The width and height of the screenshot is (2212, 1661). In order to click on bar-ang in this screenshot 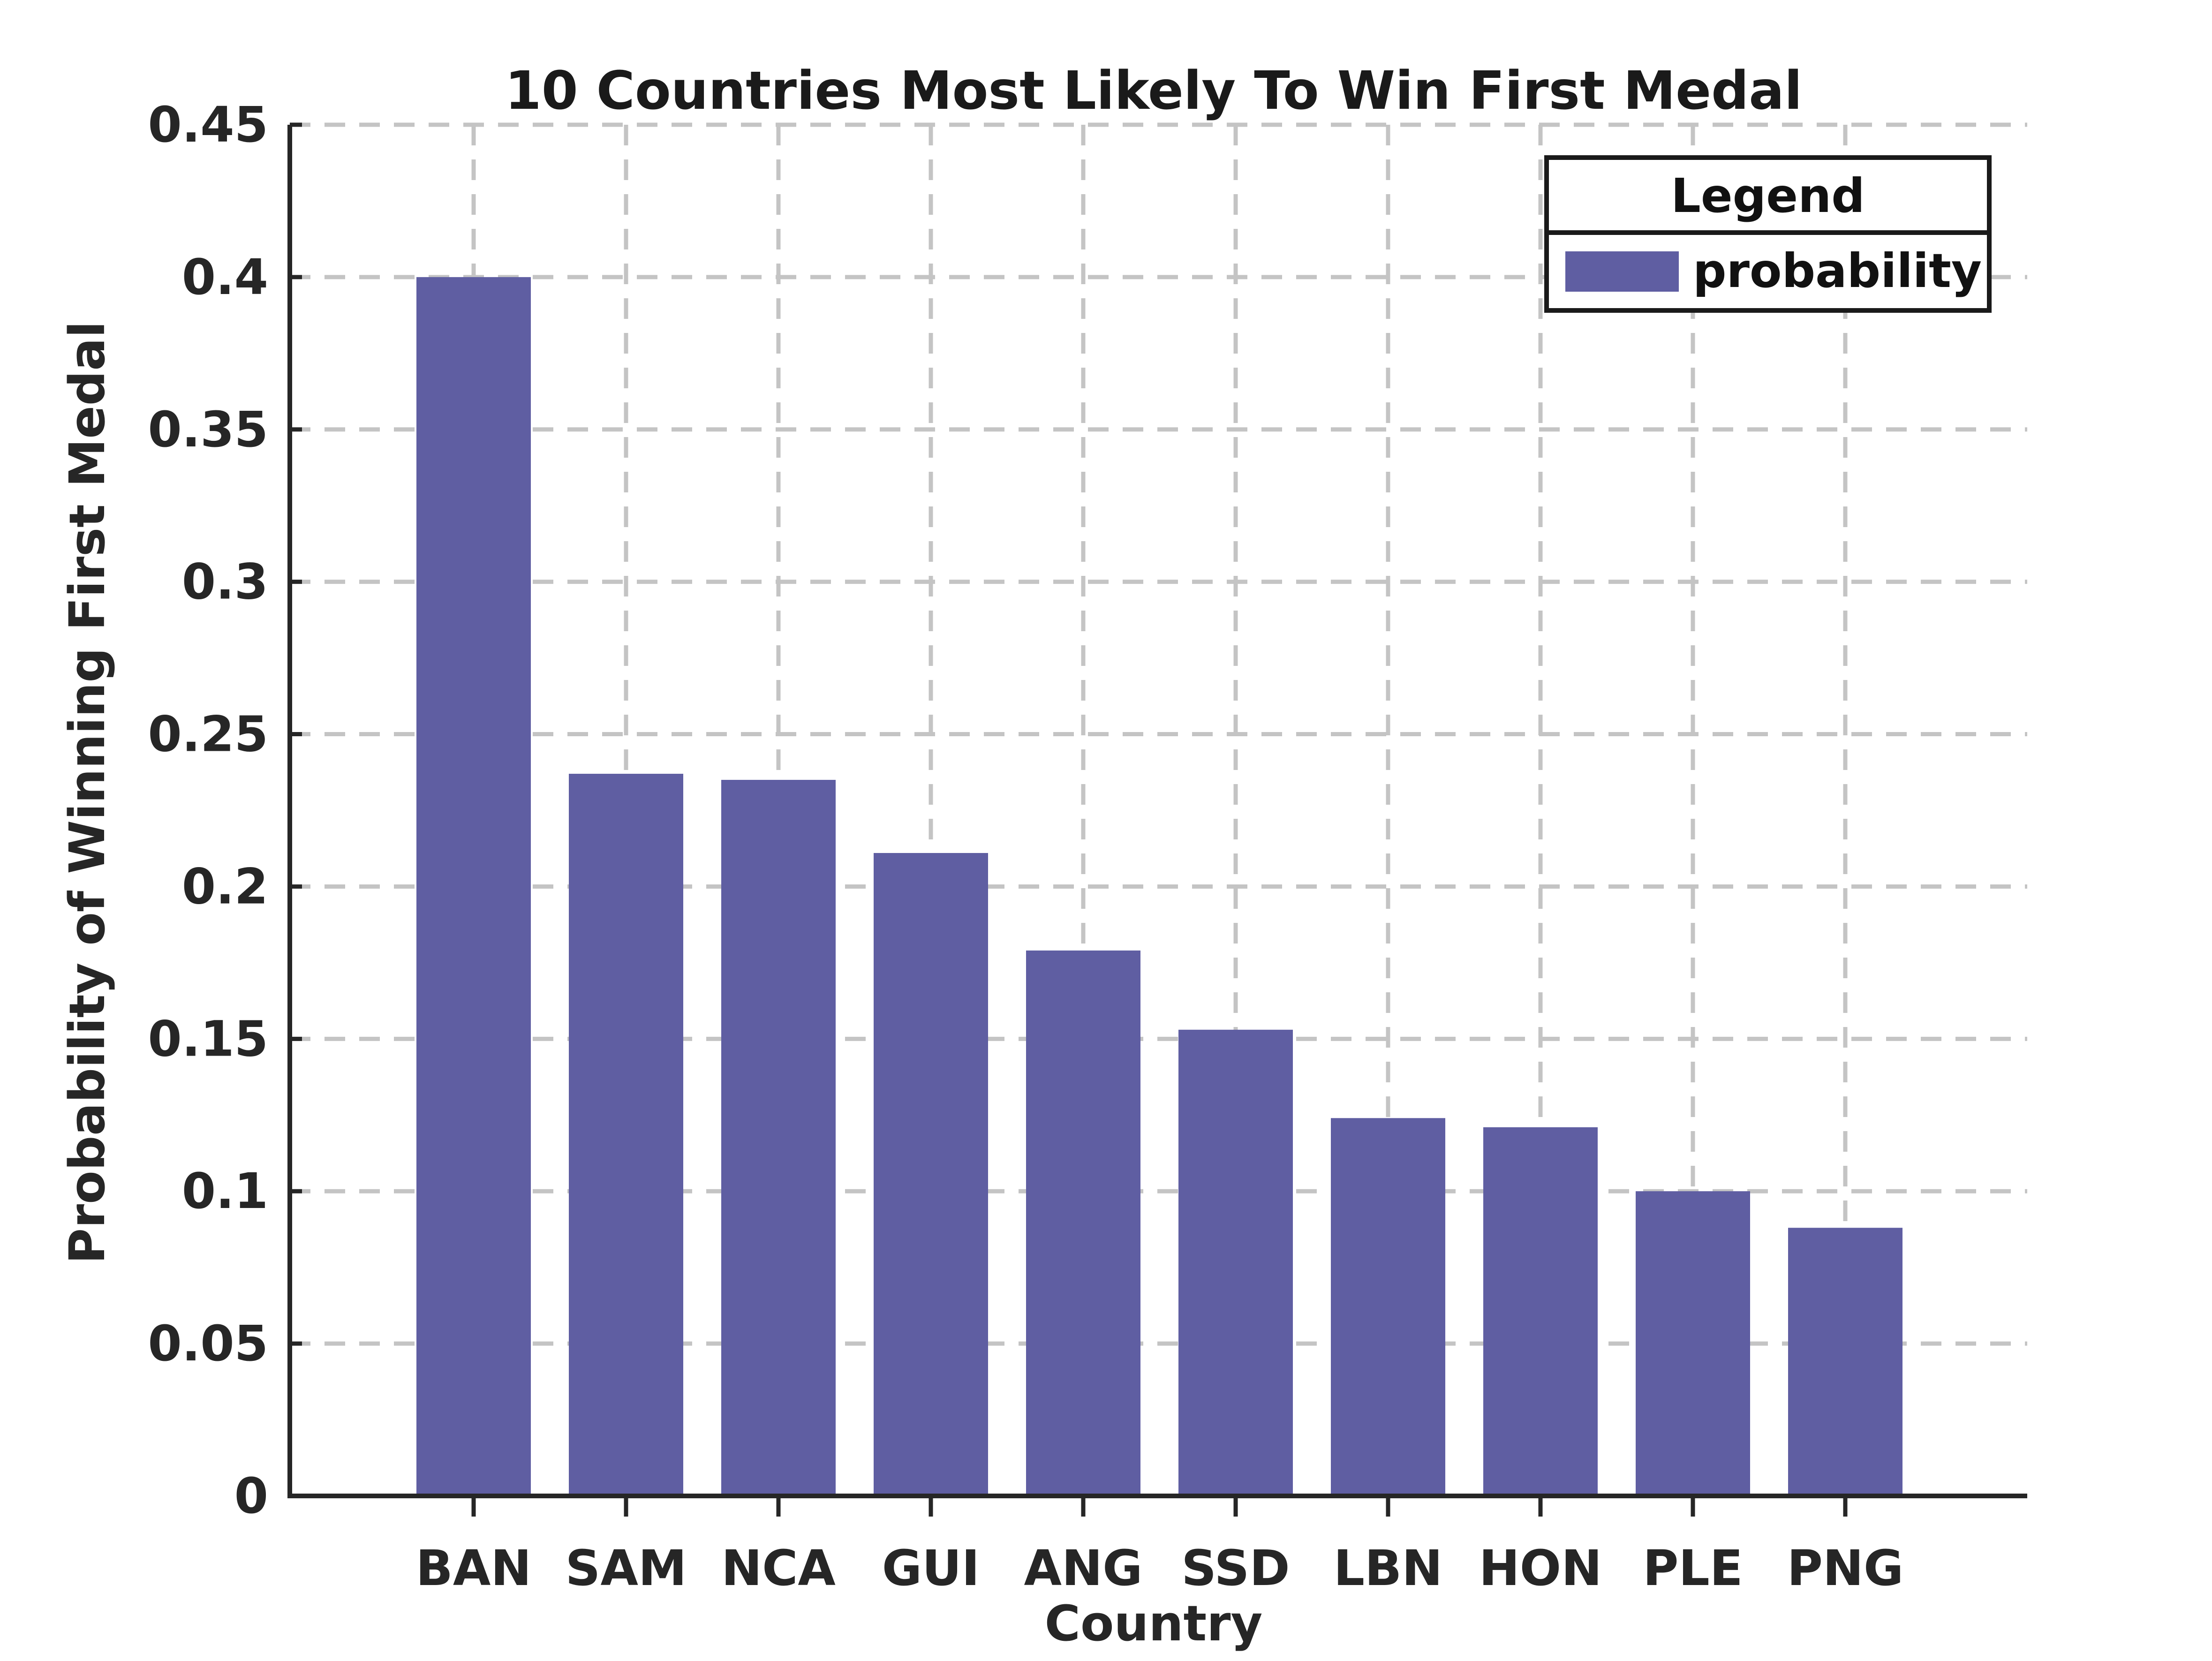, I will do `click(1083, 1223)`.